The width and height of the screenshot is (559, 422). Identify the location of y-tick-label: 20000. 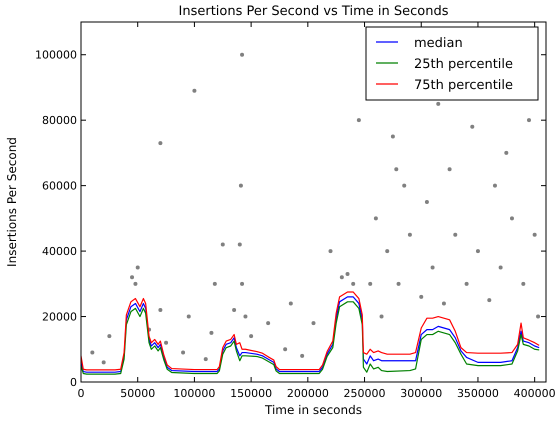
(59, 317).